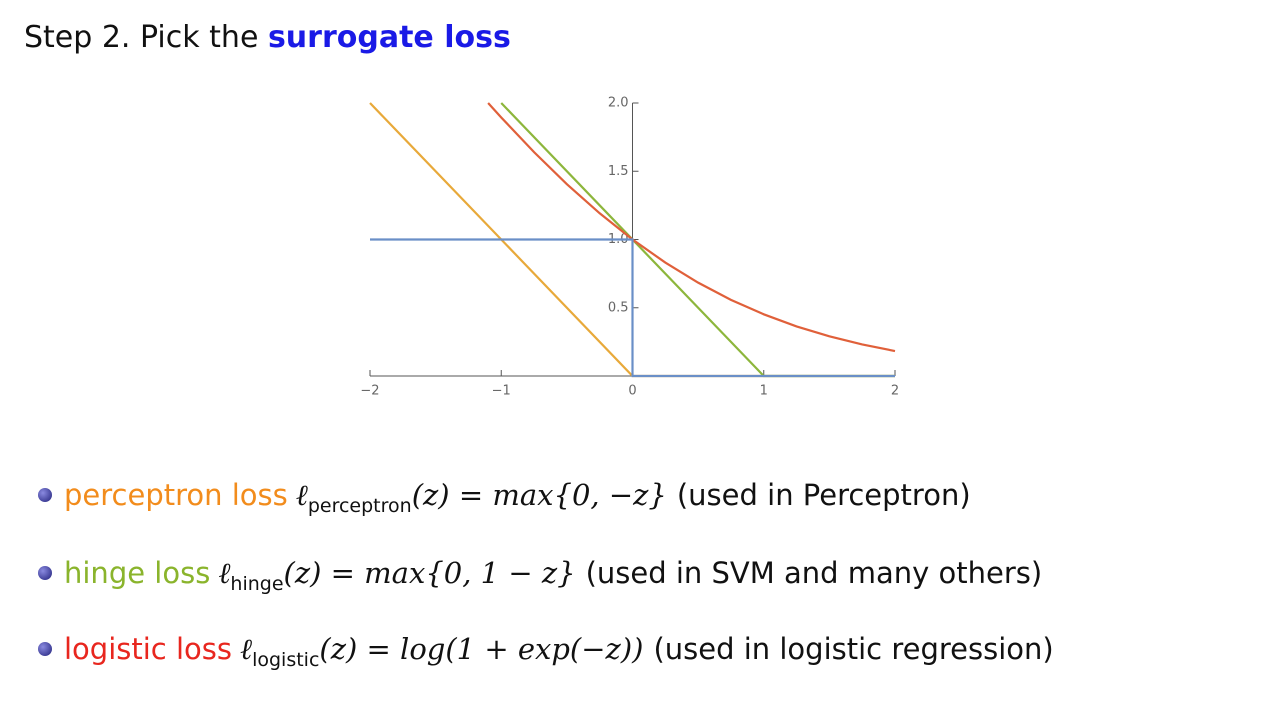  Describe the element at coordinates (137, 573) in the screenshot. I see `loss-name: hinge loss` at that location.